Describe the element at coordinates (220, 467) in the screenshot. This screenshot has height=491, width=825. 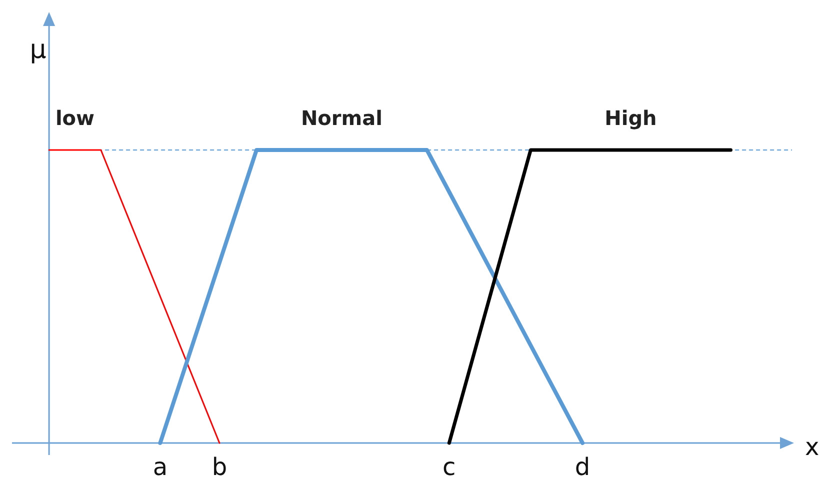
I see `x-tick-label: b` at that location.